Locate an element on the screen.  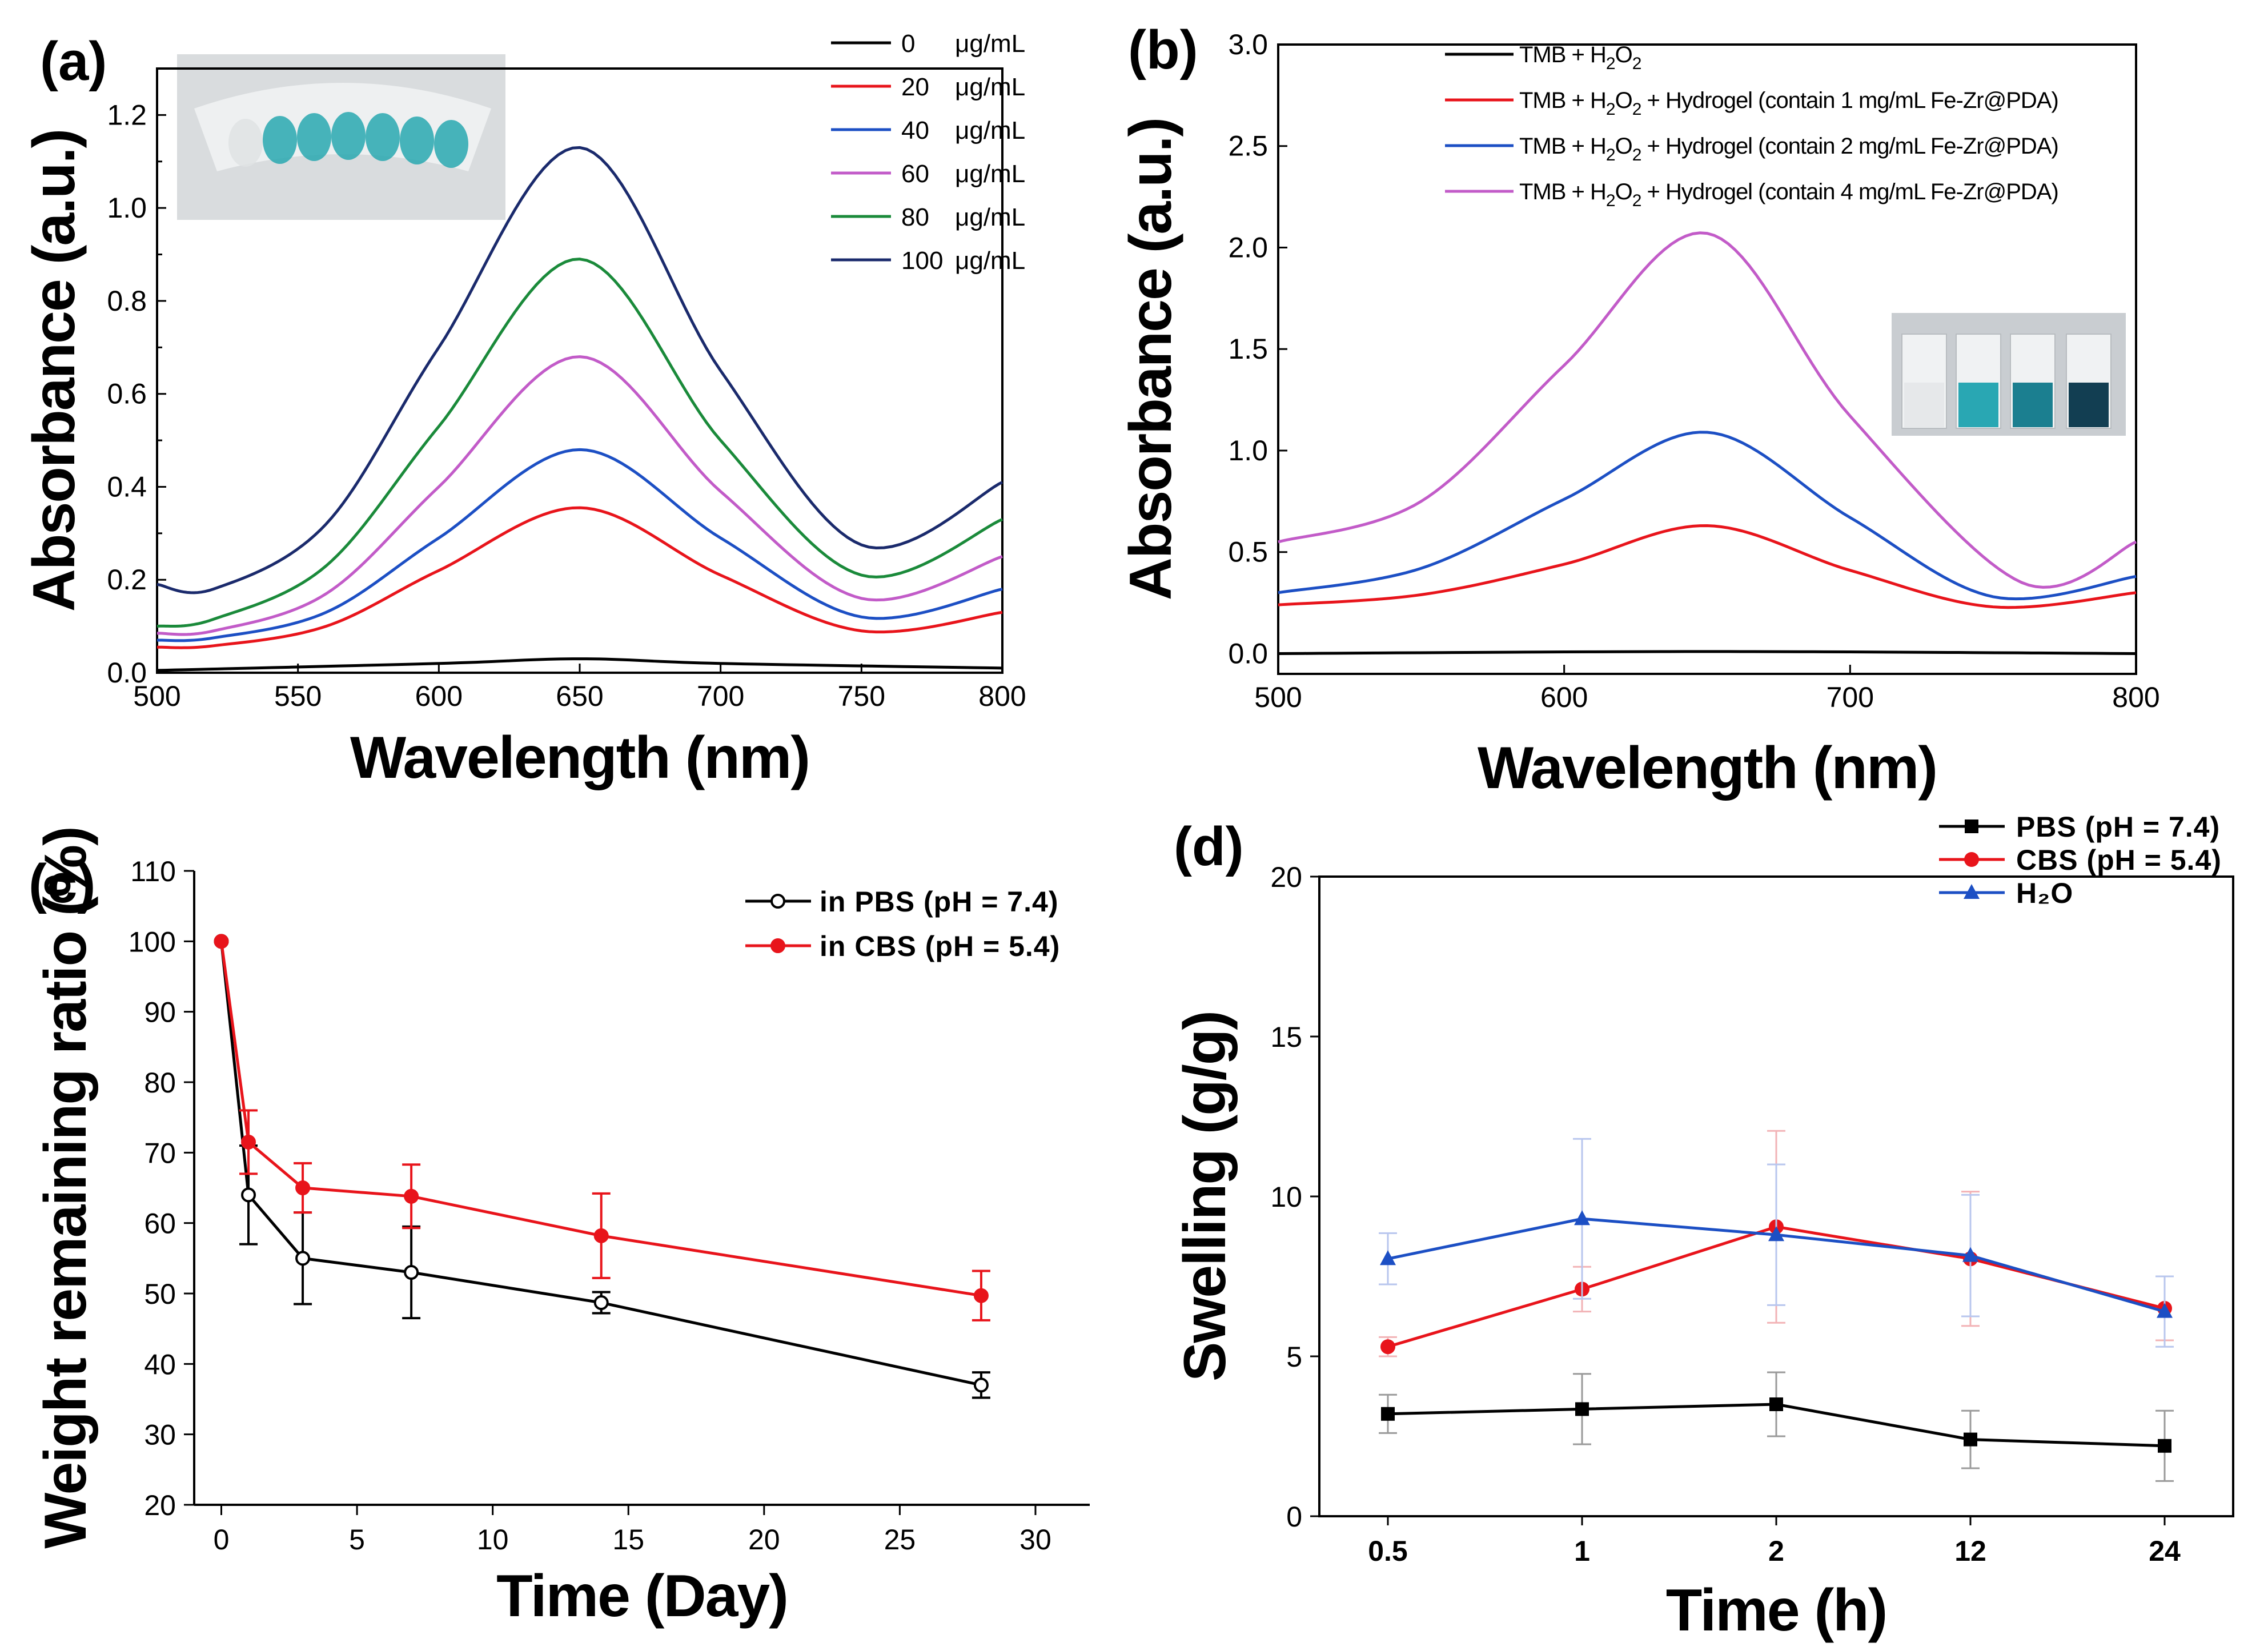
legend-suffix: 1 mg/mL Fe-Zr@PDA) is located at coordinates (1949, 100).